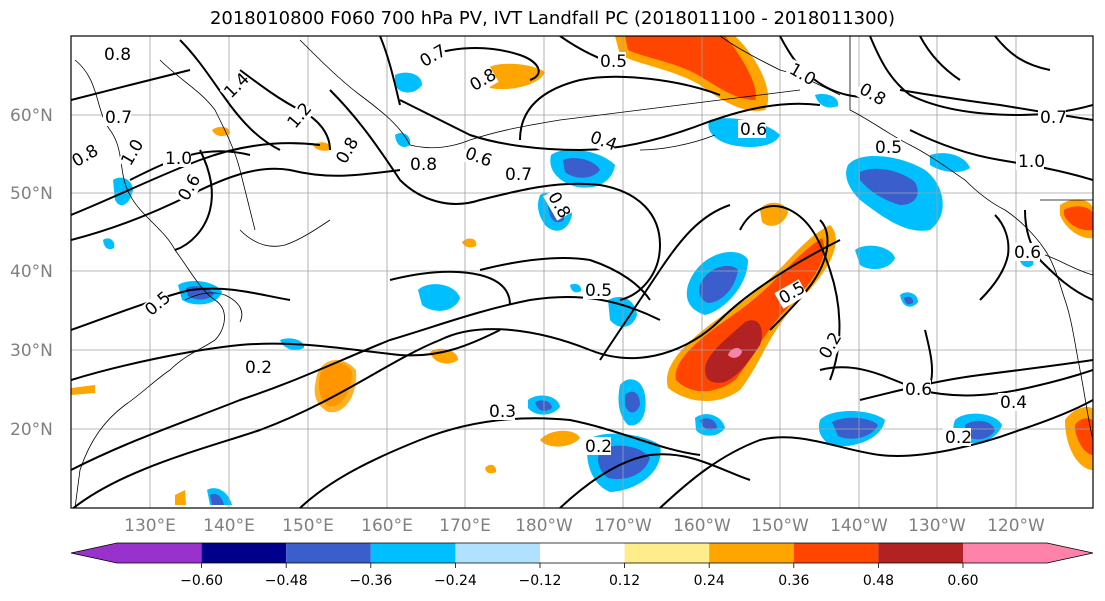 Image resolution: width=1105 pixels, height=601 pixels. I want to click on lon-label: 140°W, so click(859, 526).